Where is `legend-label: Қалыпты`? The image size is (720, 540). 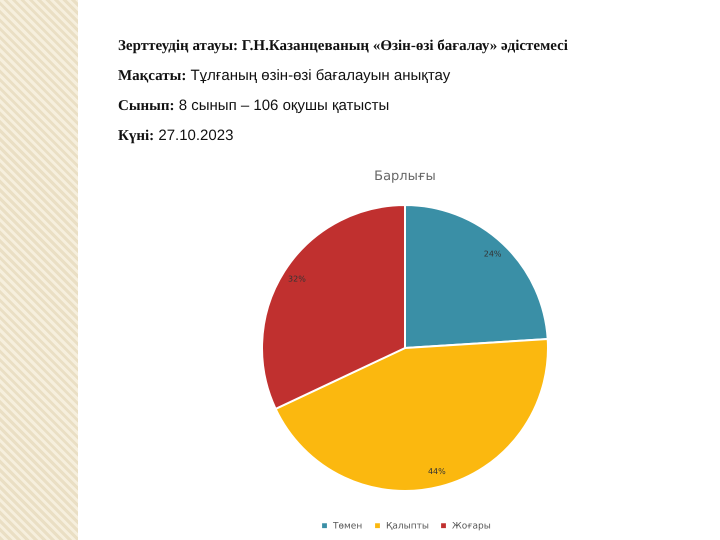
legend-label: Қалыпты is located at coordinates (407, 527).